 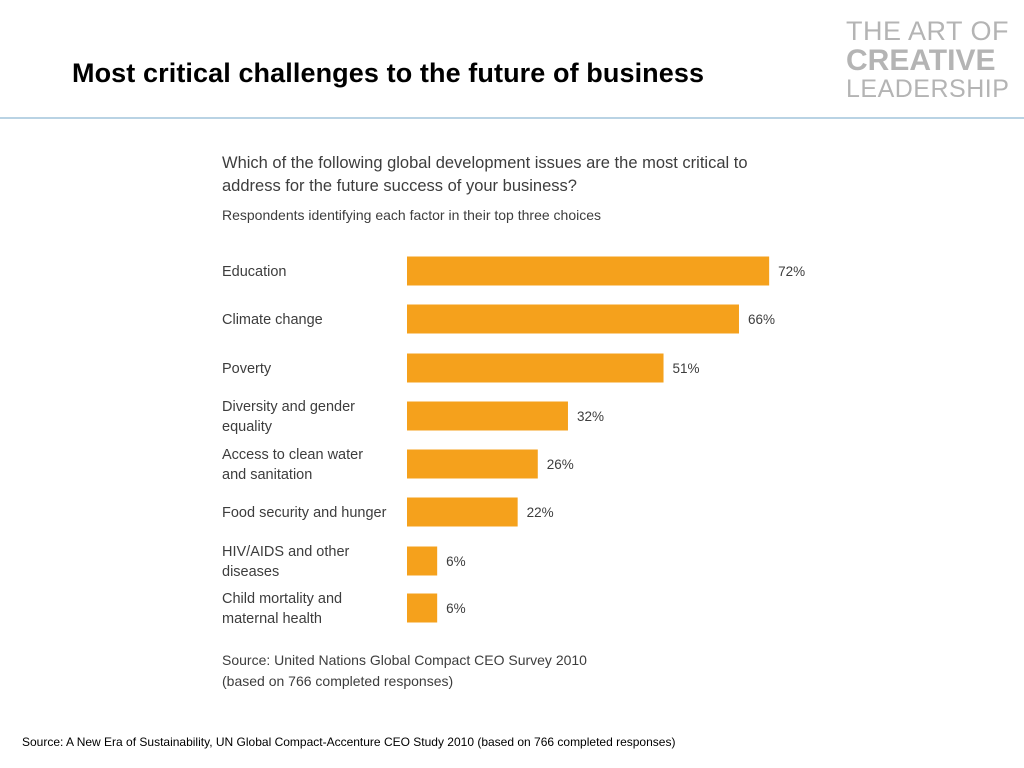 I want to click on category-label: Access to clean water and sanitation, so click(x=292, y=465).